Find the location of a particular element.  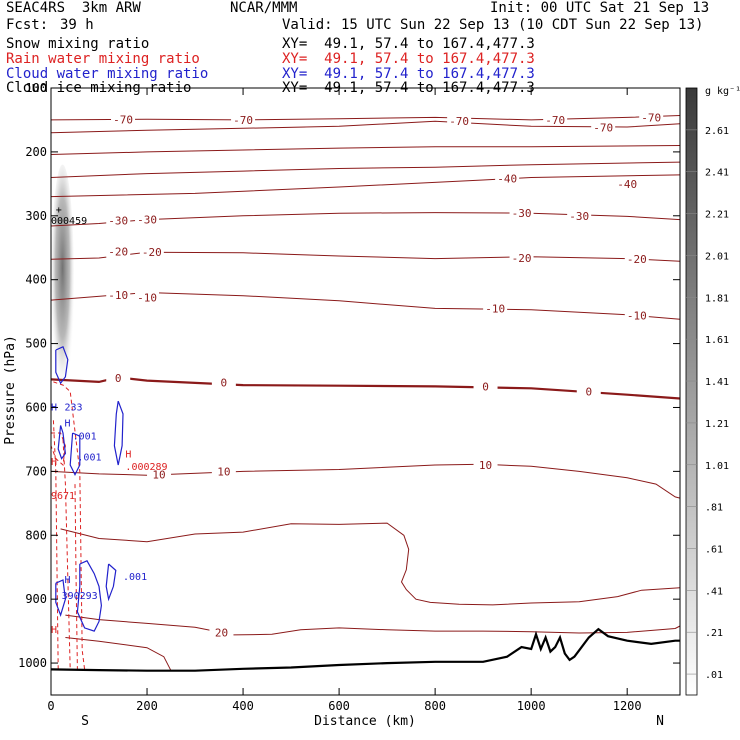

y-tick-label: 400 is located at coordinates (36, 280).